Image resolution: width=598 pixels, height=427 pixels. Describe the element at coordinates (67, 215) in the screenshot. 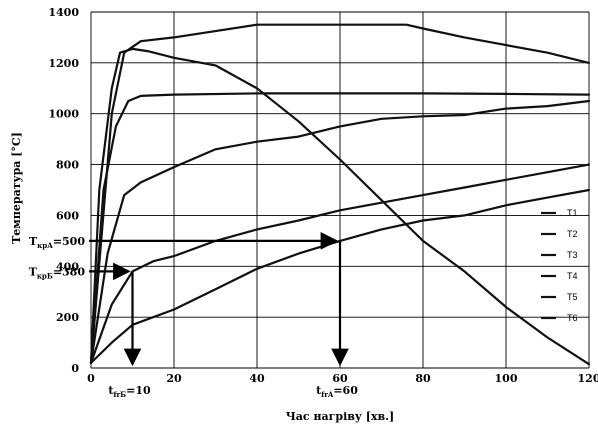

I see `y-tick-label: 600` at that location.